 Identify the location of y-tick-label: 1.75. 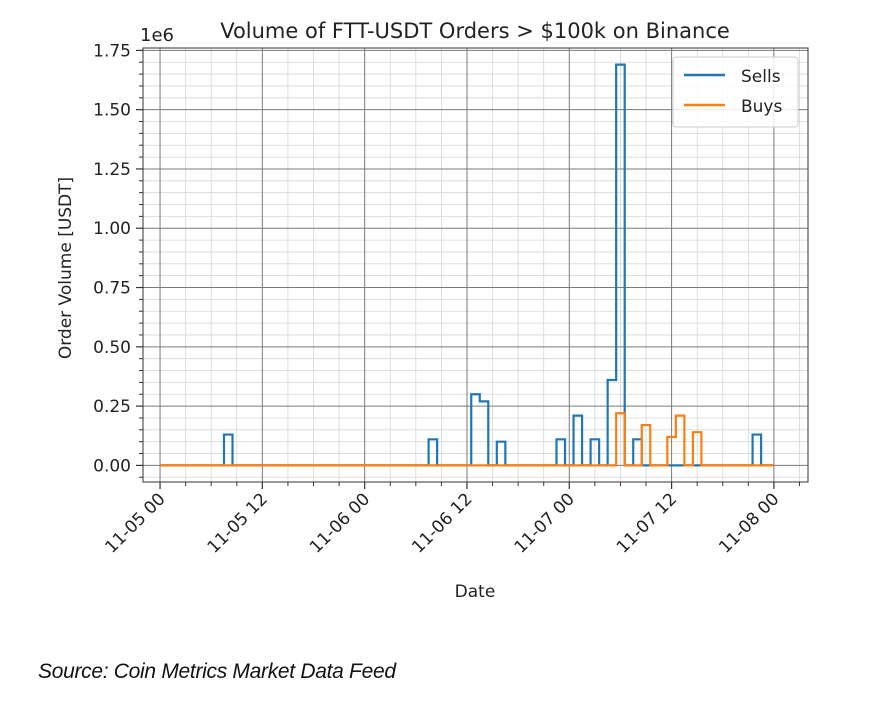
(112, 51).